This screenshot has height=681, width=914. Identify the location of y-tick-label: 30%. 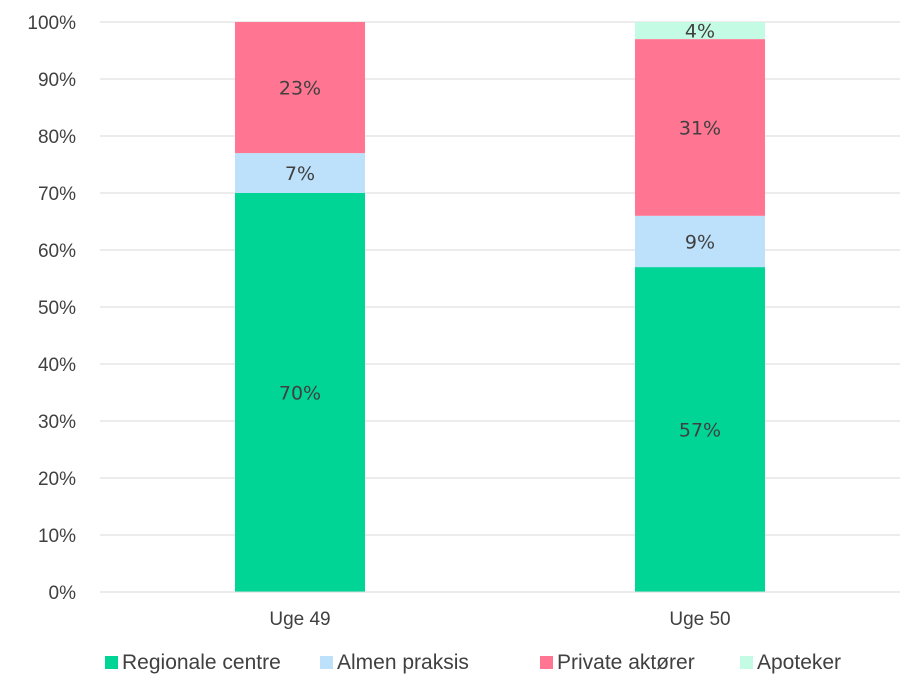
(57, 422).